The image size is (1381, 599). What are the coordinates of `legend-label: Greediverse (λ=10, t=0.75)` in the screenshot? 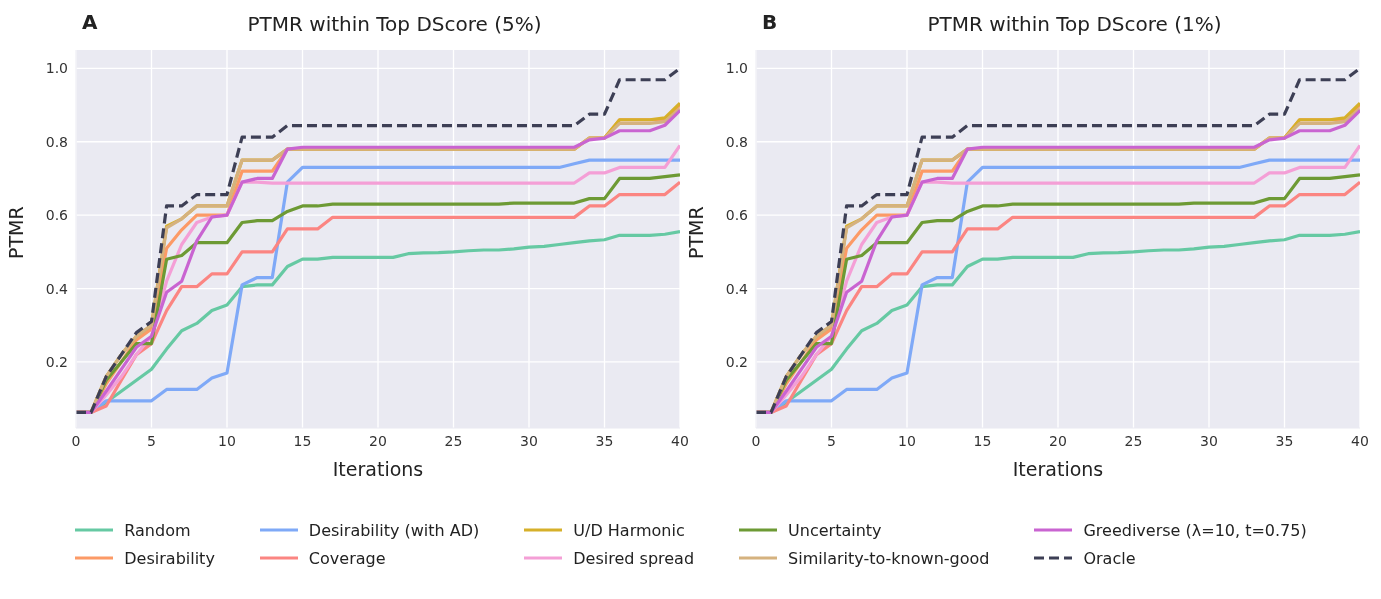 It's located at (1195, 530).